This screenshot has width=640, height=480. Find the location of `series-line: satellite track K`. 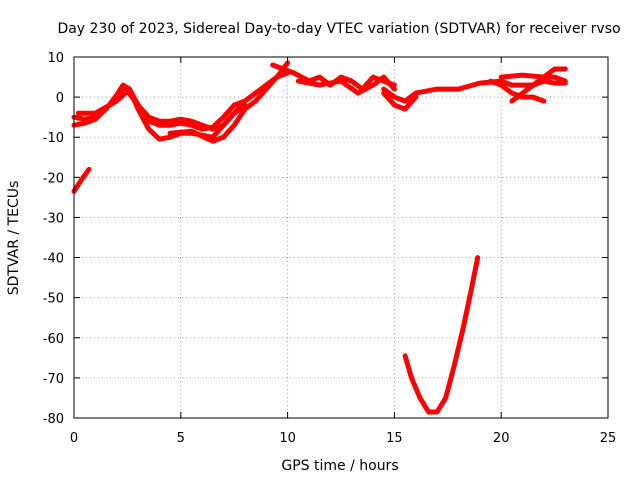

series-line: satellite track K is located at coordinates (533, 78).